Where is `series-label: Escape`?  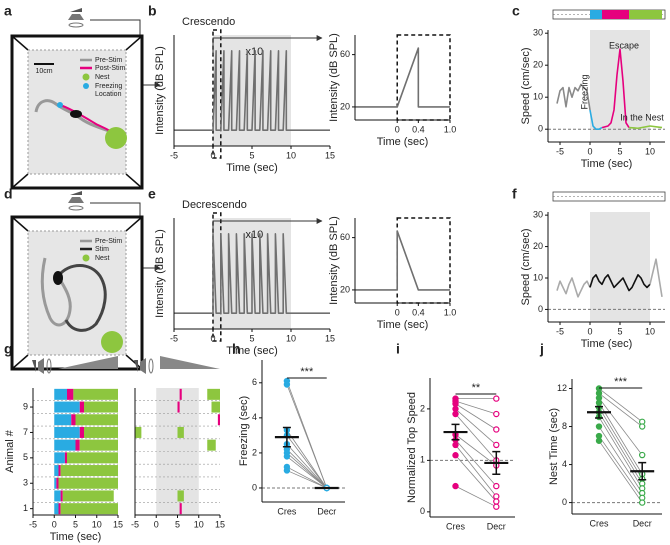
series-label: Escape is located at coordinates (624, 45).